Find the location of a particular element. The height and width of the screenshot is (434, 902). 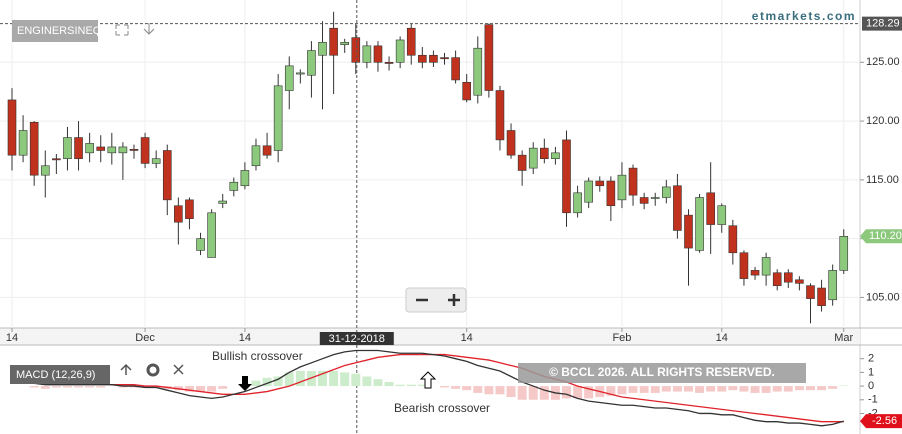

symbol-box is located at coordinates (55, 31).